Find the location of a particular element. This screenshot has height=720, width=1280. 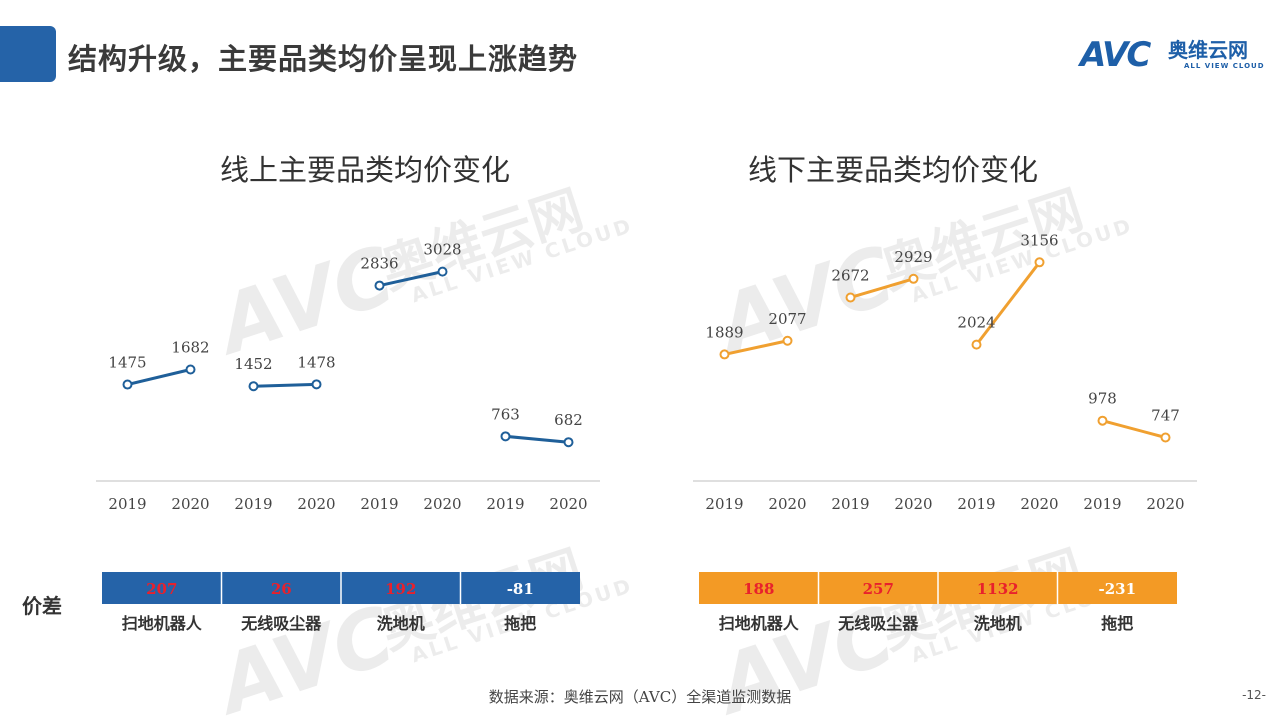

data-label: 1682 is located at coordinates (190, 347).